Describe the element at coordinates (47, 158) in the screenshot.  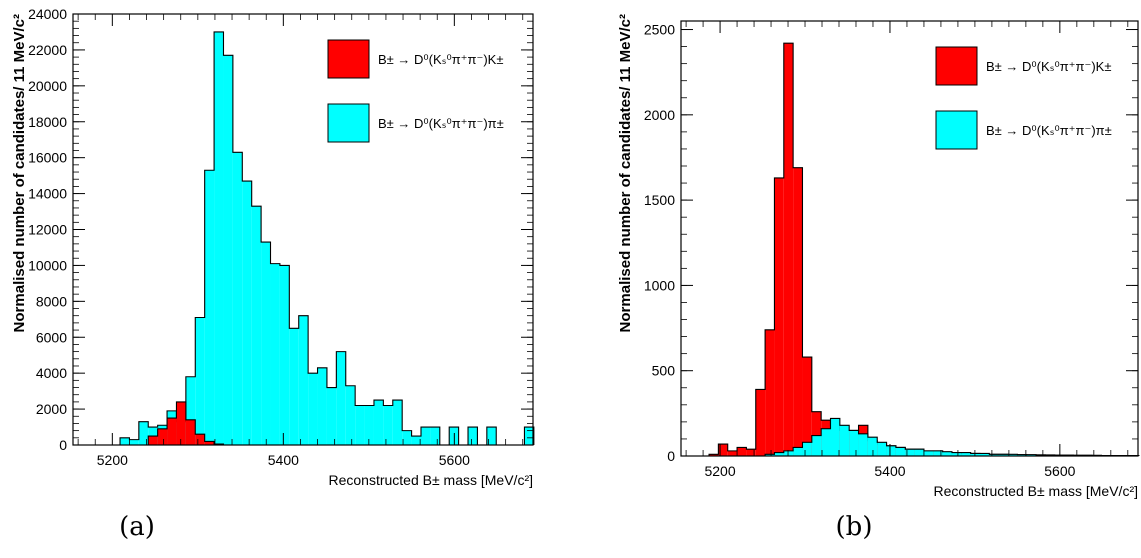
I see `y-tick-label: 16000` at that location.